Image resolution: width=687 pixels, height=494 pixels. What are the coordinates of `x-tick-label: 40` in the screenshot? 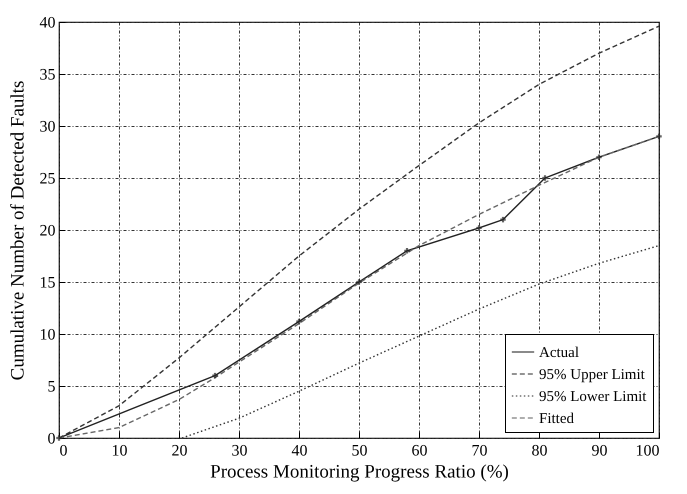 It's located at (300, 451).